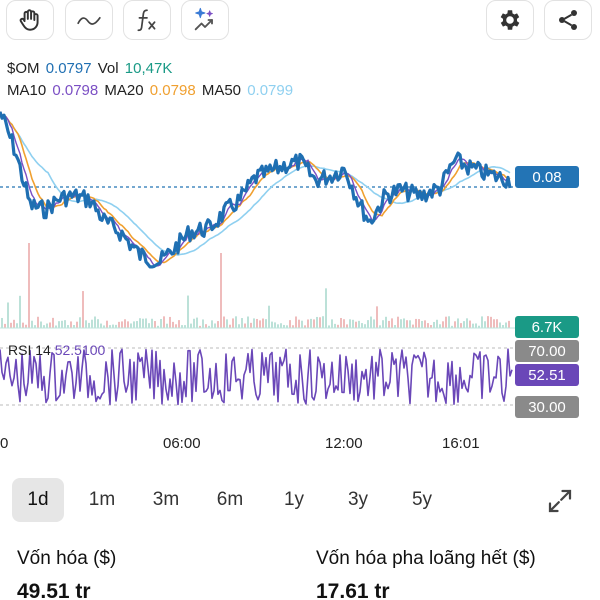  What do you see at coordinates (23, 68) in the screenshot?
I see `symbol-label: $OM` at bounding box center [23, 68].